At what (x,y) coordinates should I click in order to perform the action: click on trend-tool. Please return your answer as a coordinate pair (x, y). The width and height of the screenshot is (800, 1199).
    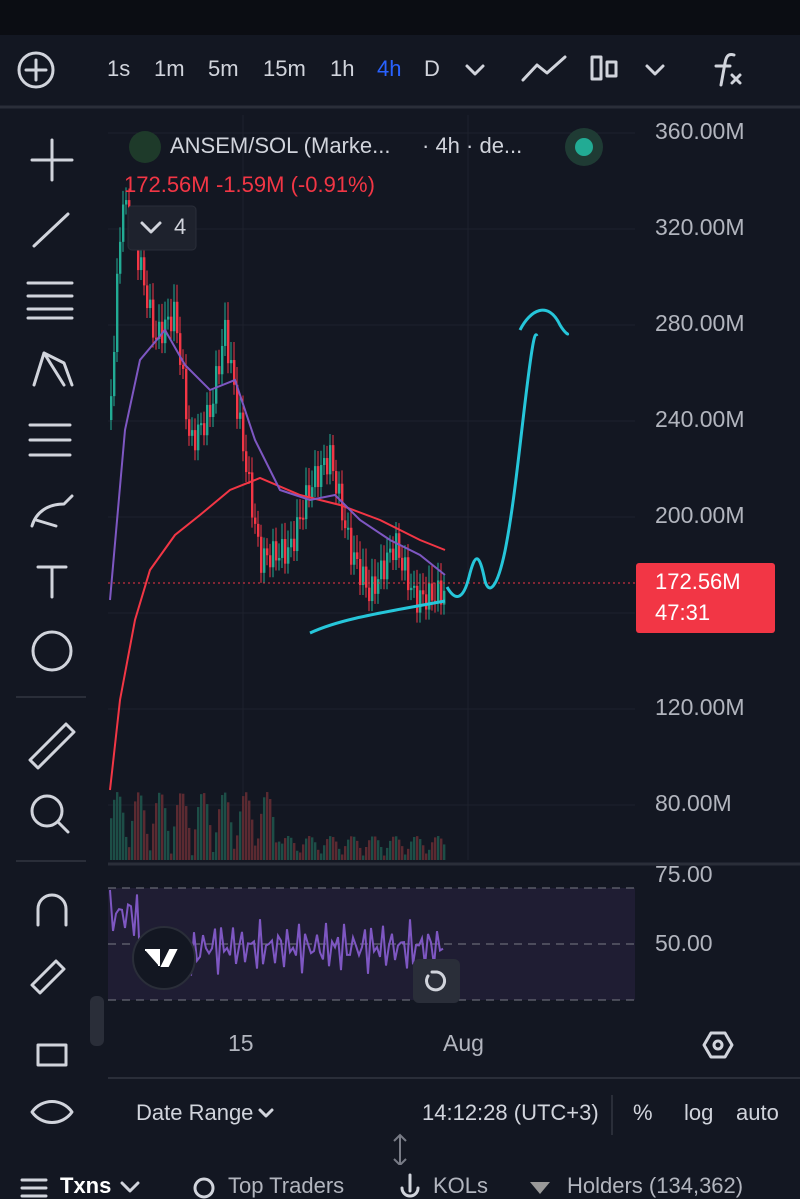
    Looking at the image, I should click on (51, 230).